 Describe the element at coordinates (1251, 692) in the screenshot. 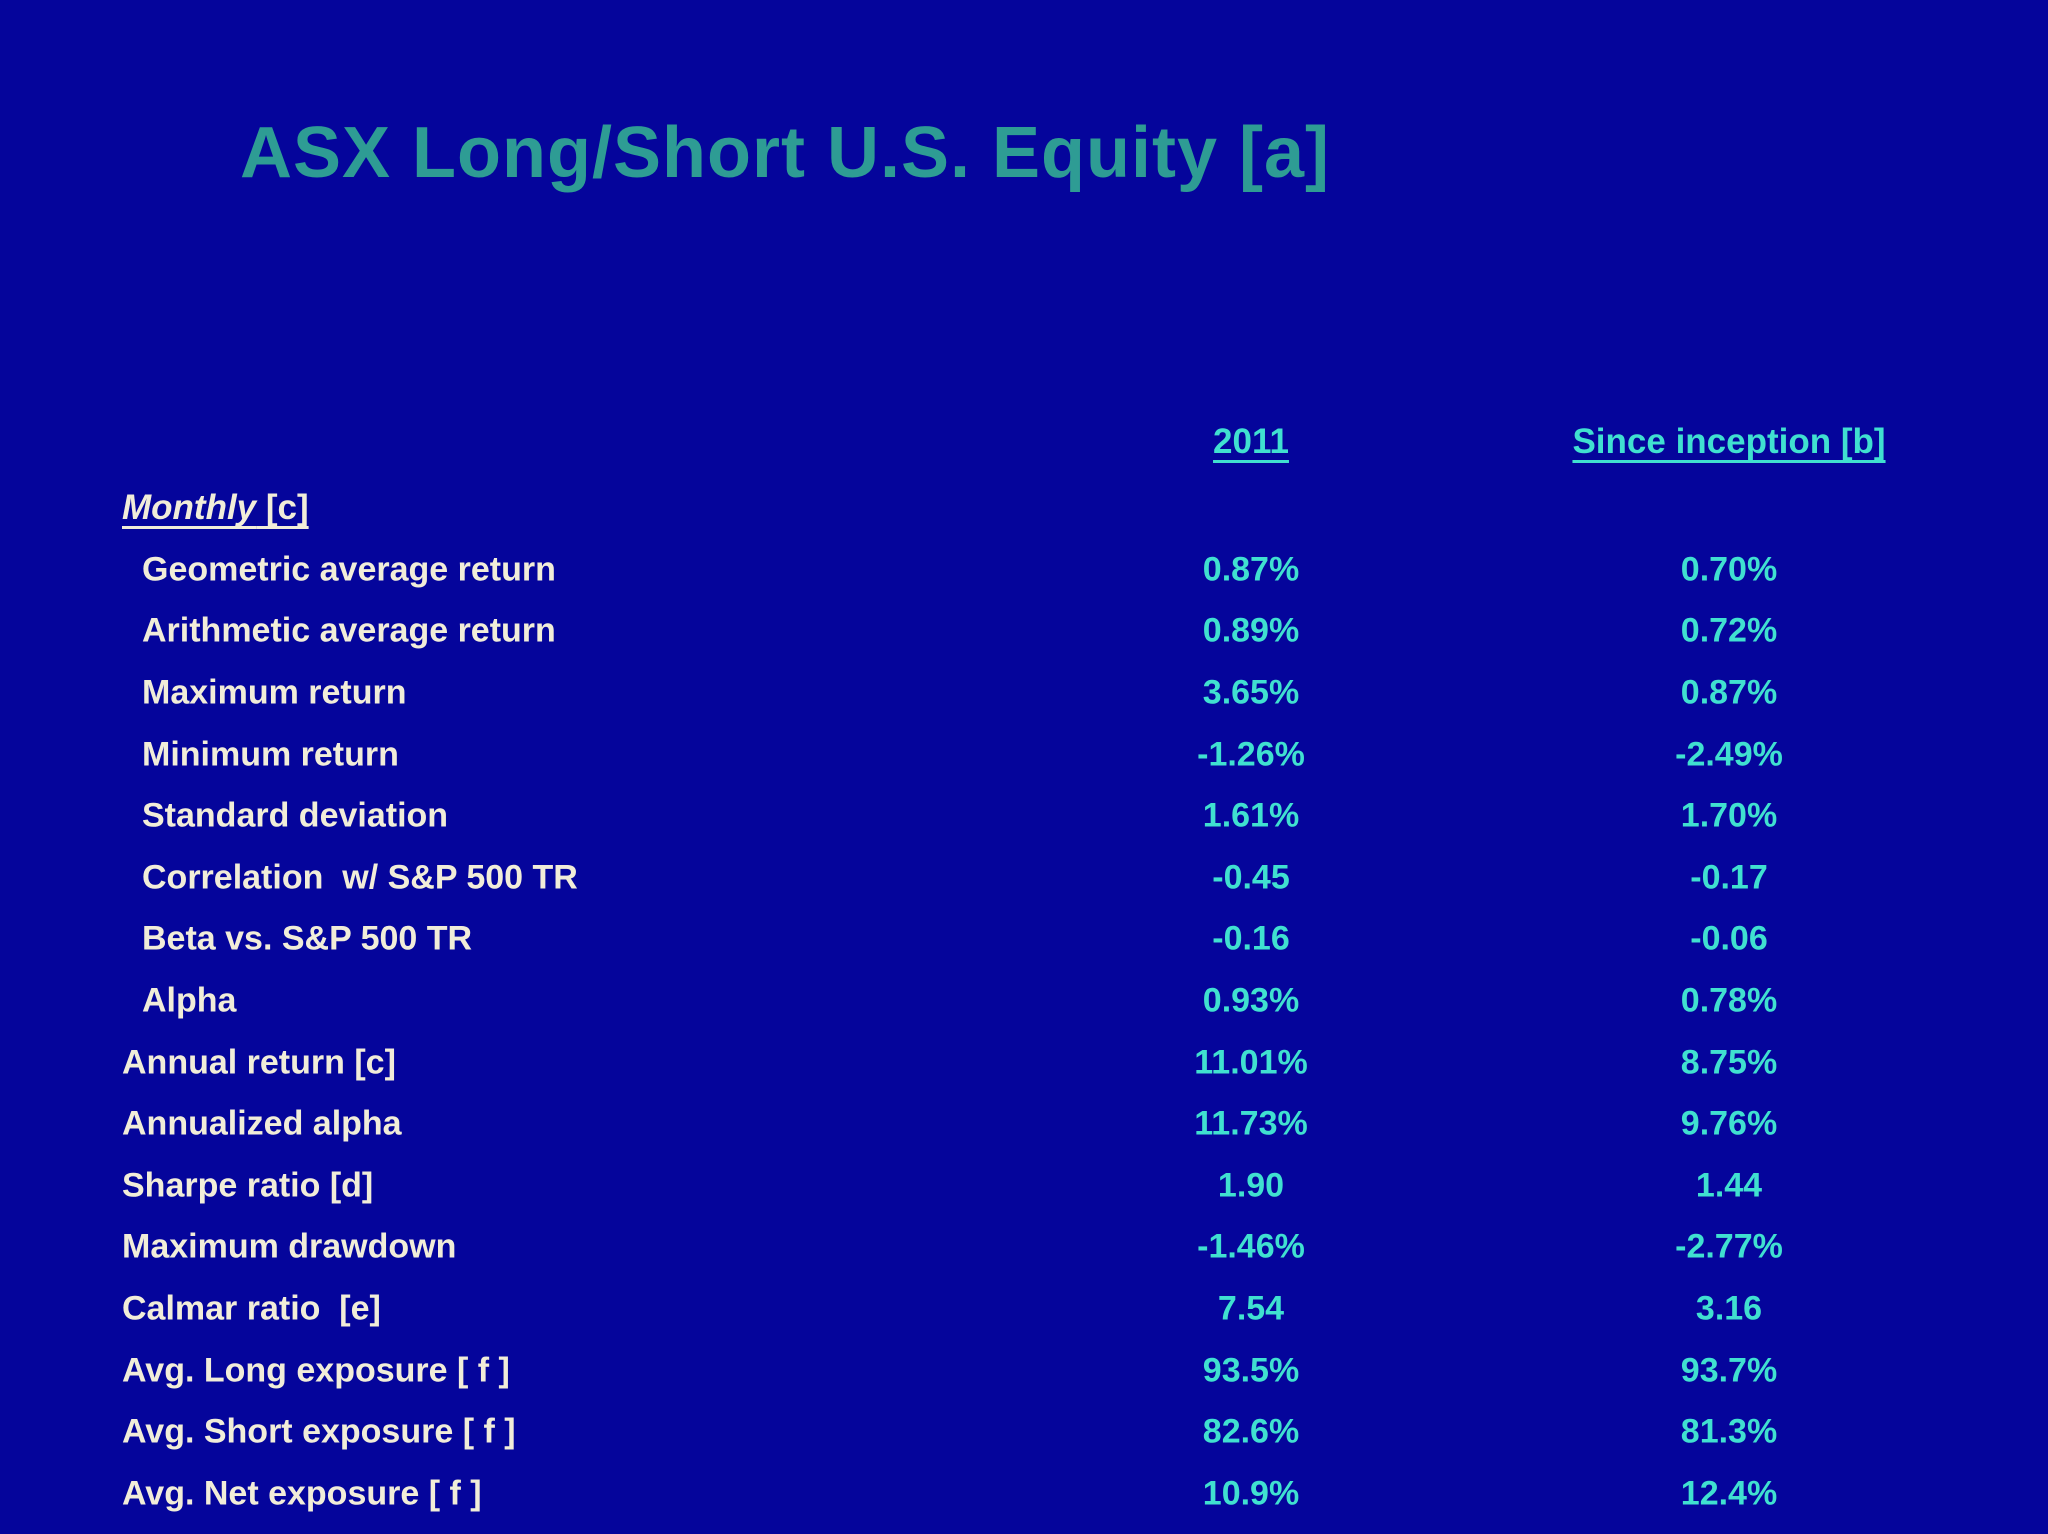

I see `row-value-2011: 3.65%` at that location.